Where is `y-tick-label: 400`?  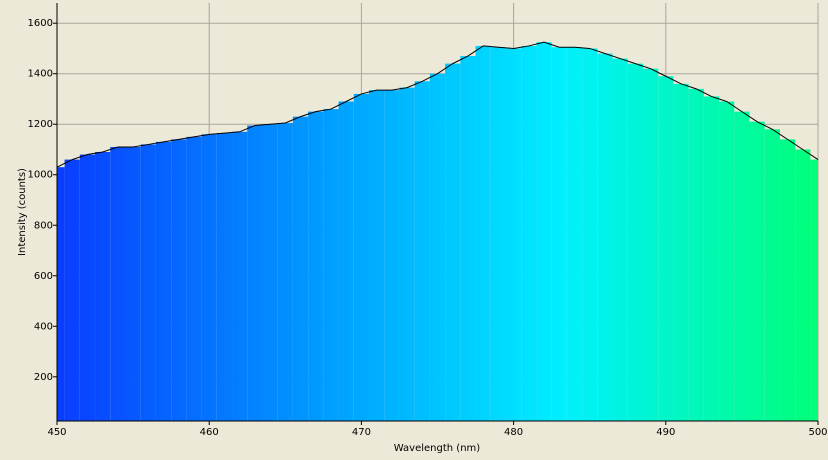 y-tick-label: 400 is located at coordinates (43, 326).